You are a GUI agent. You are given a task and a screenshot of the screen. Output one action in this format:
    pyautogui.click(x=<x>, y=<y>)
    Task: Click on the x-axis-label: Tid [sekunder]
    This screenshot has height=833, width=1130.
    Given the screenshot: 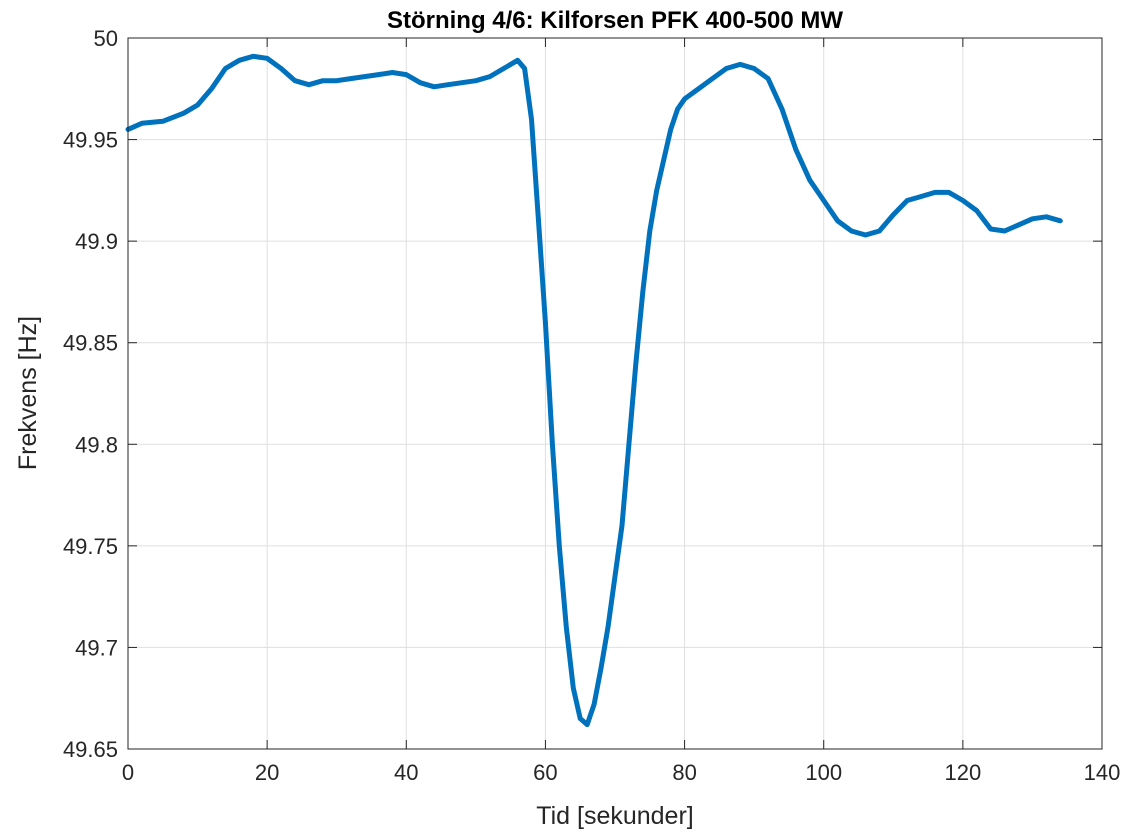 What is the action you would take?
    pyautogui.click(x=614, y=816)
    